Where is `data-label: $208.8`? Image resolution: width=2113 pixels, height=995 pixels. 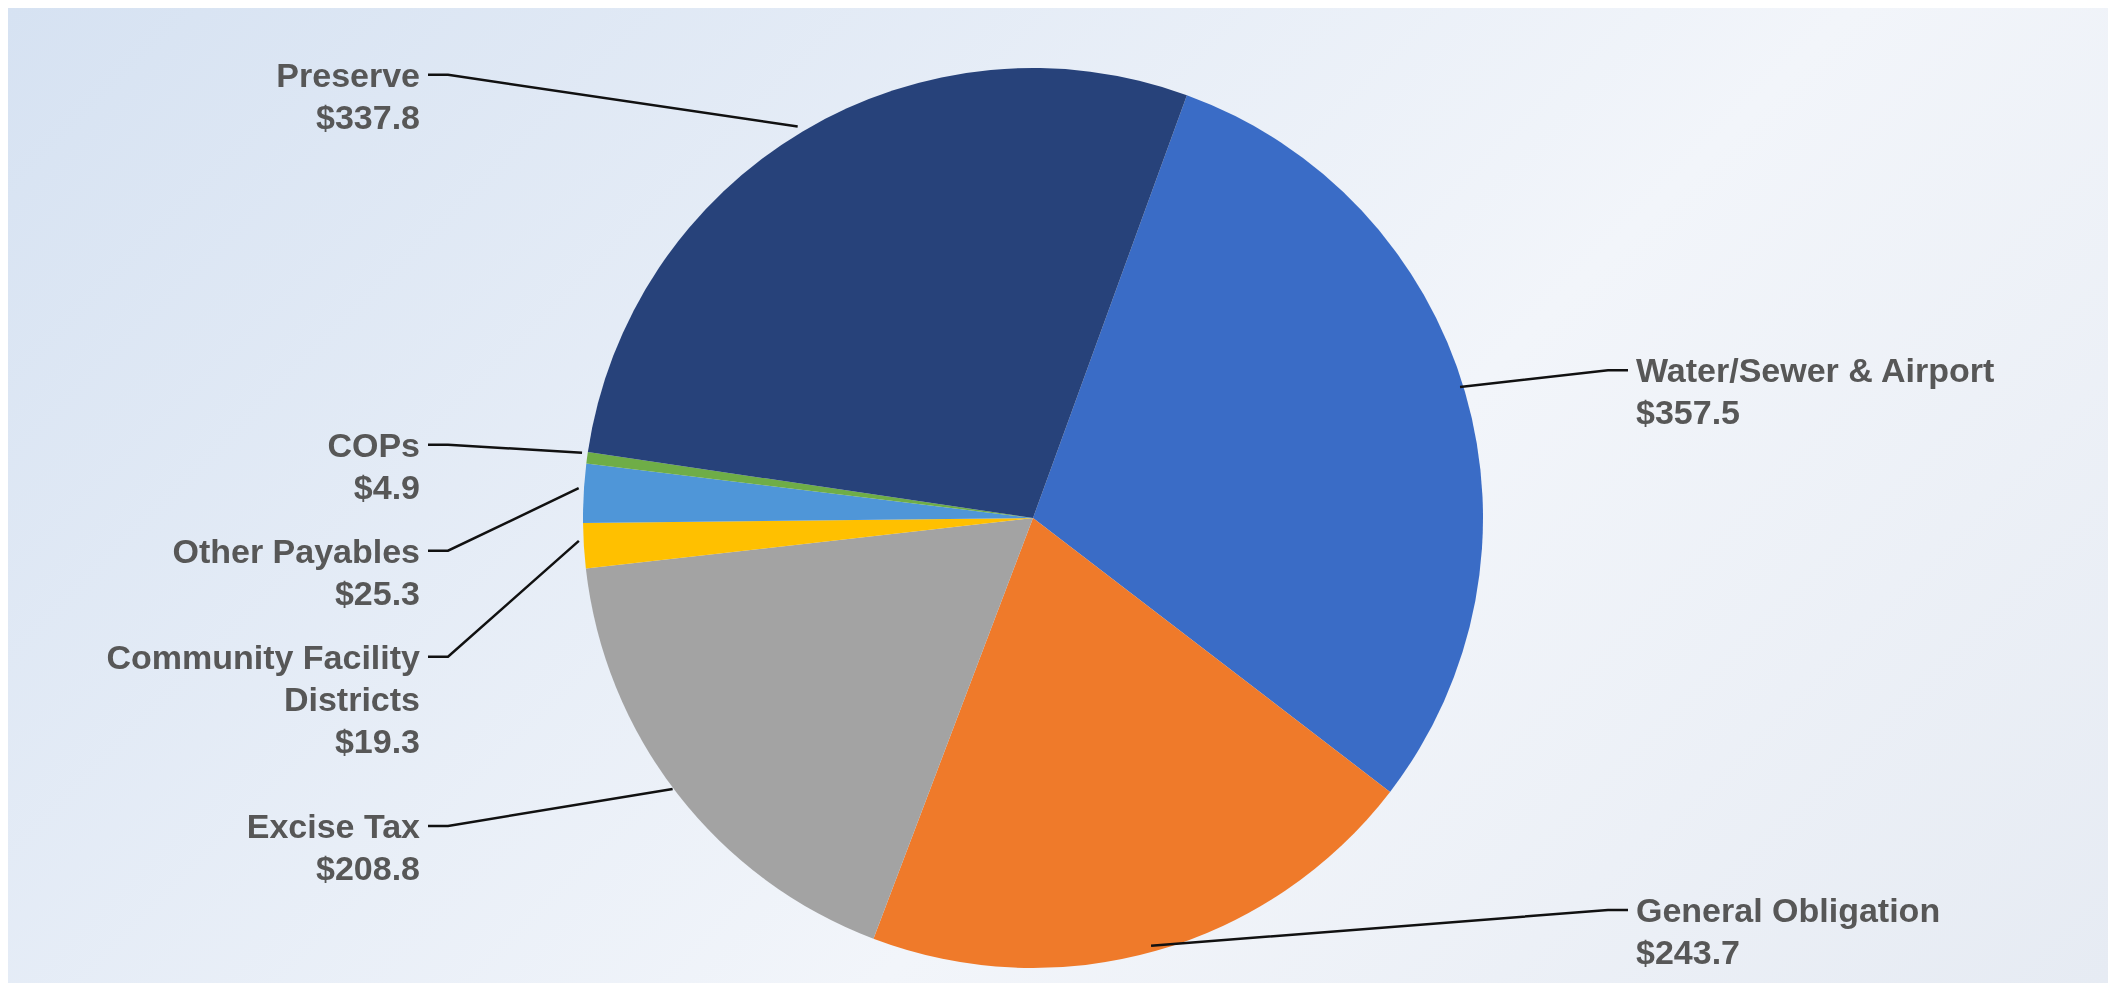 data-label: $208.8 is located at coordinates (368, 867).